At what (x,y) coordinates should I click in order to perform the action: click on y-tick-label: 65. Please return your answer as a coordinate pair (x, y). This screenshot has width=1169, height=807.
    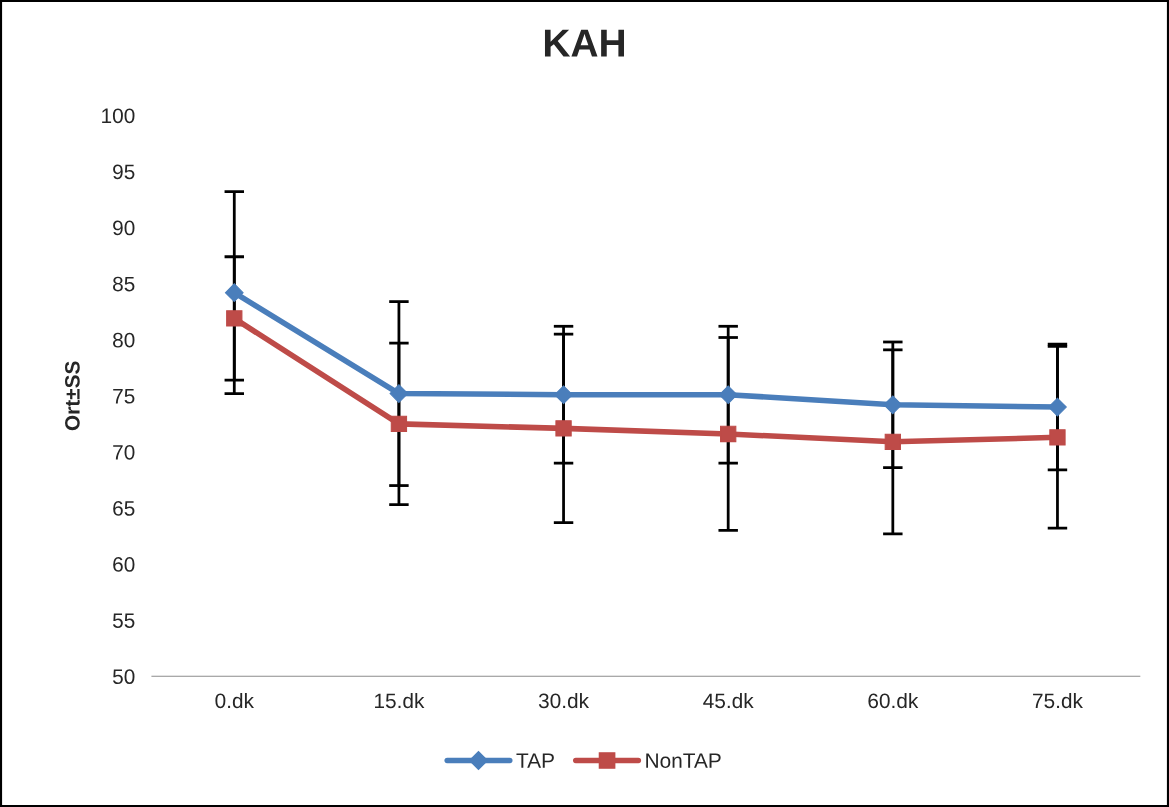
    Looking at the image, I should click on (124, 508).